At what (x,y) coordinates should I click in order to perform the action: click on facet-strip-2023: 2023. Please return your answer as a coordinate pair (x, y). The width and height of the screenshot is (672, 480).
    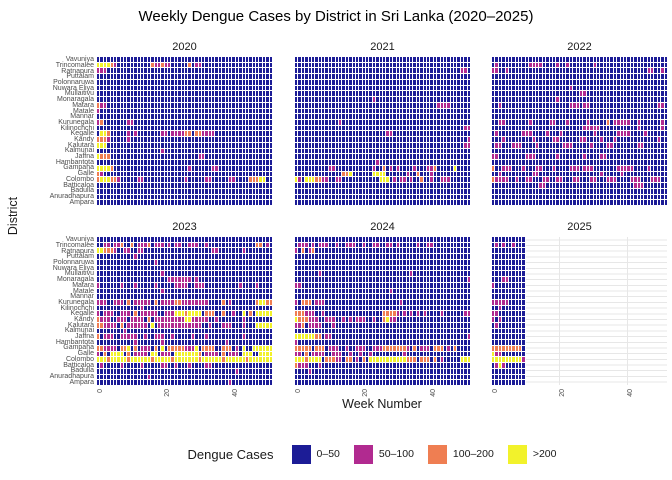
    Looking at the image, I should click on (184, 227).